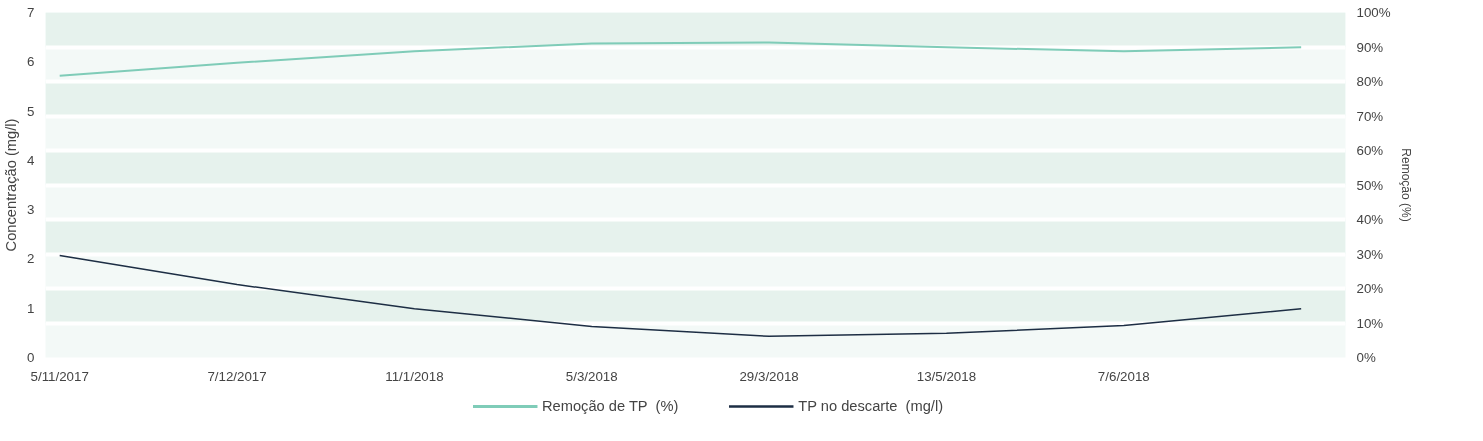 This screenshot has height=441, width=1483. What do you see at coordinates (1366, 357) in the screenshot?
I see `y2-tick-label: 0%` at bounding box center [1366, 357].